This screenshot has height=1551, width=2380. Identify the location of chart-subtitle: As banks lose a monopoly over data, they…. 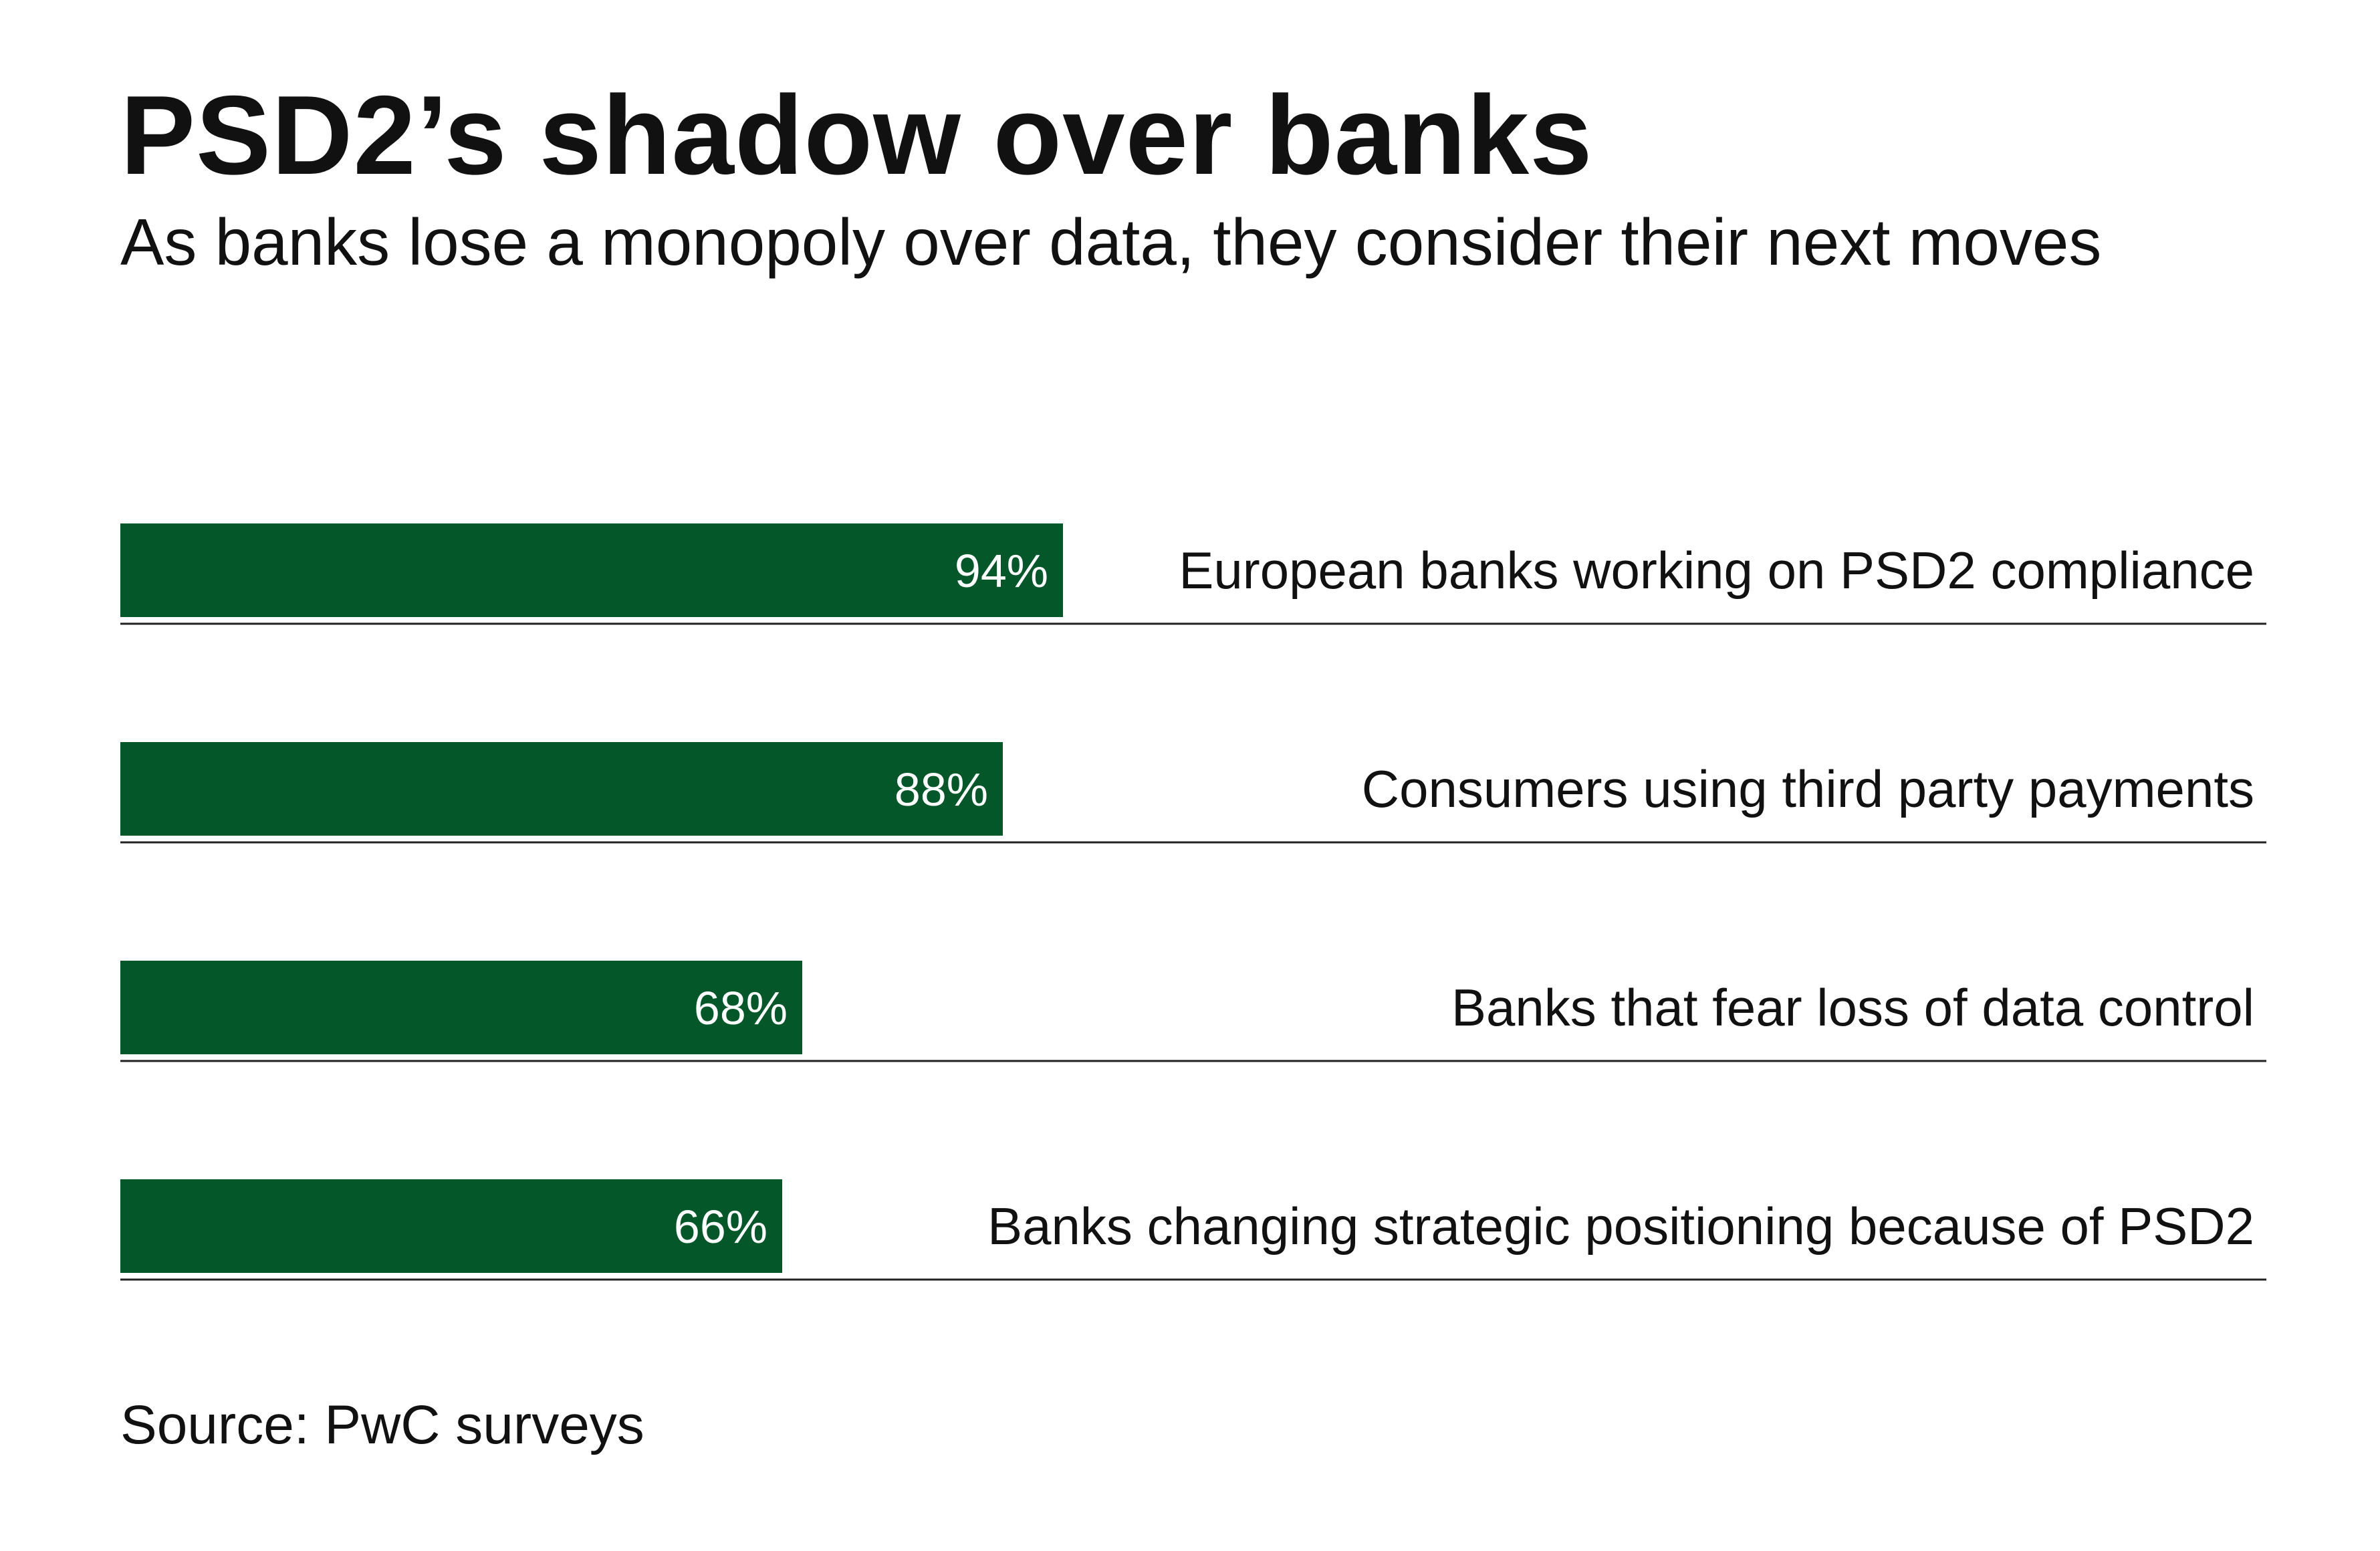
(1111, 242).